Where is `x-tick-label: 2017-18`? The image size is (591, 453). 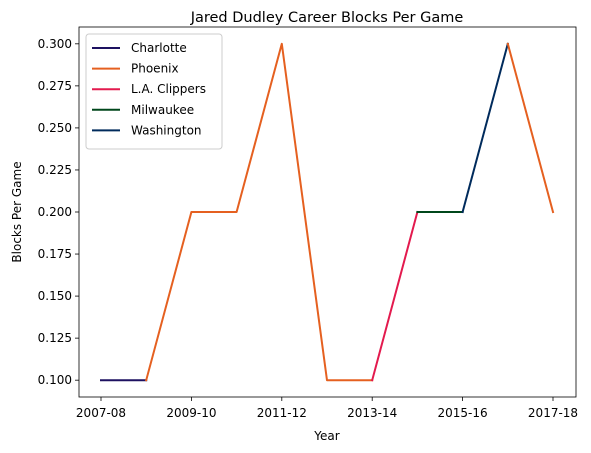
x-tick-label: 2017-18 is located at coordinates (553, 413).